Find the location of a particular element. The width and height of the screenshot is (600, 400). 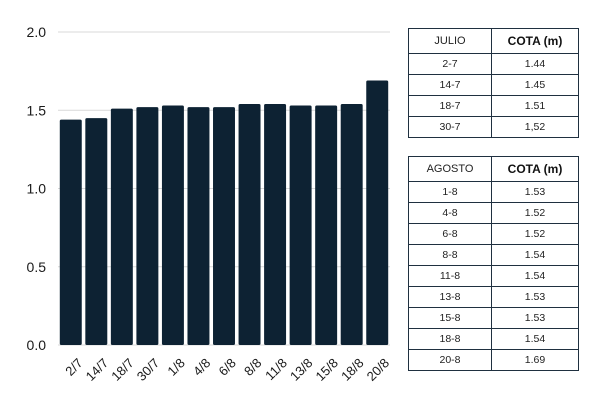

date-cell: 15-8 is located at coordinates (450, 318).